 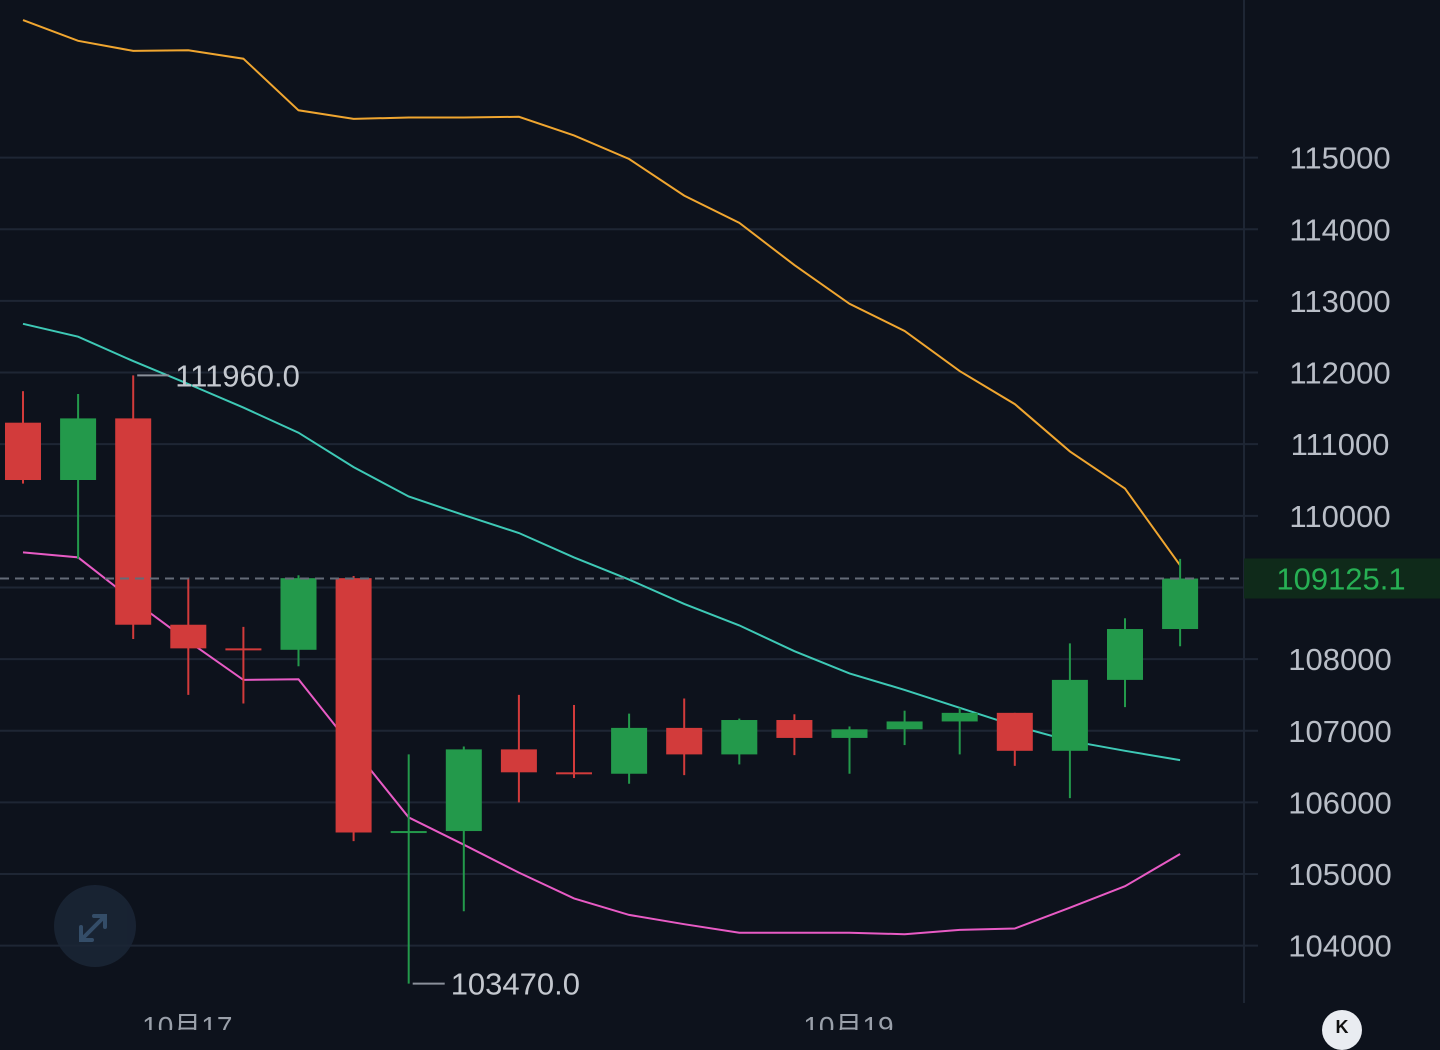 I want to click on y-tick-label: 107000, so click(x=1339, y=731).